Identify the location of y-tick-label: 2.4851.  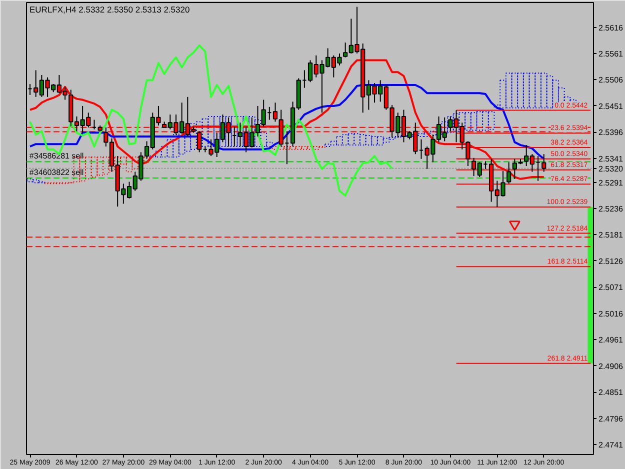
(611, 393).